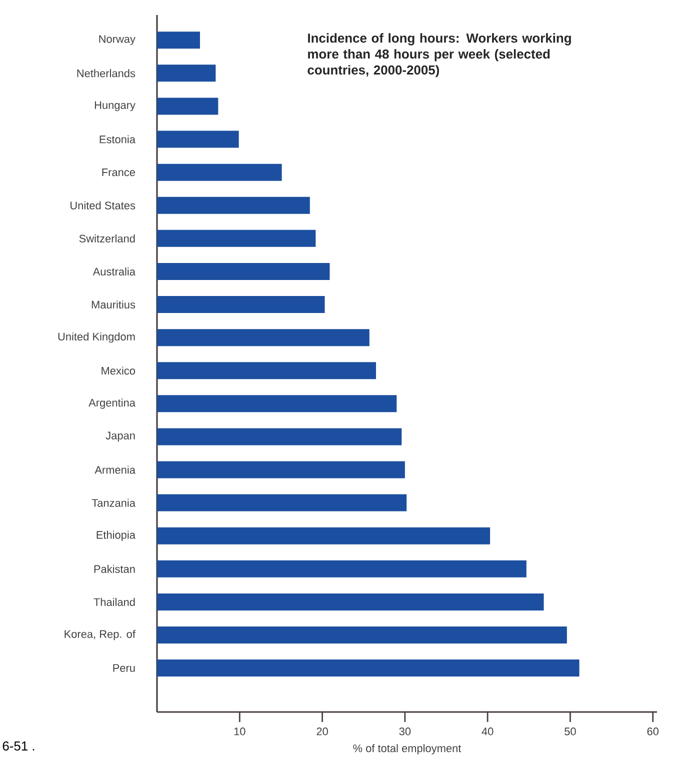 The image size is (693, 760). Describe the element at coordinates (103, 205) in the screenshot. I see `y-tick-label: United States` at that location.